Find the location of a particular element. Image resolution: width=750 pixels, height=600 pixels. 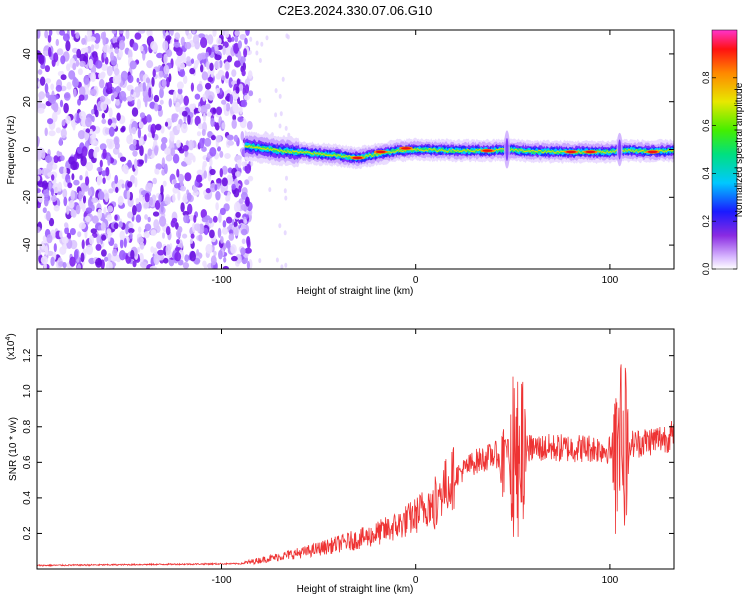

colorbar-label: Normalized spectral amplitude is located at coordinates (739, 149).